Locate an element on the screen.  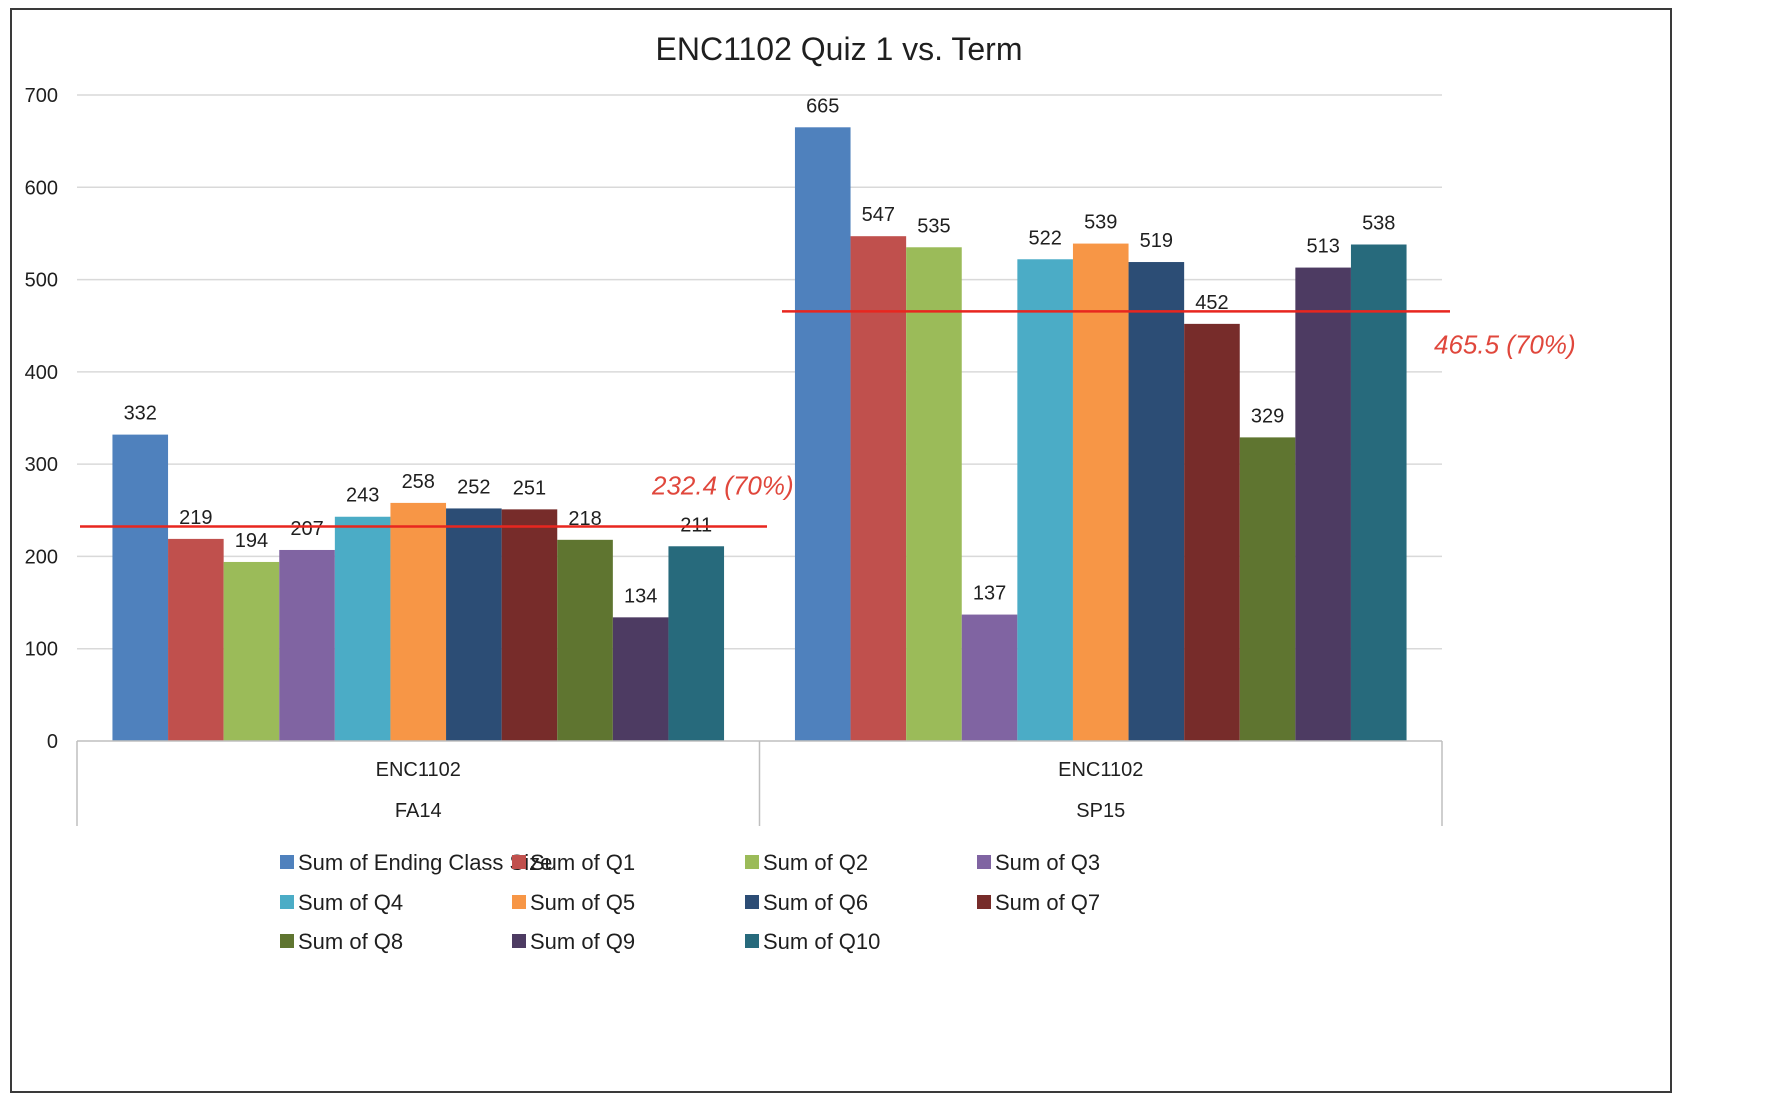
data-label: 538 is located at coordinates (1378, 224).